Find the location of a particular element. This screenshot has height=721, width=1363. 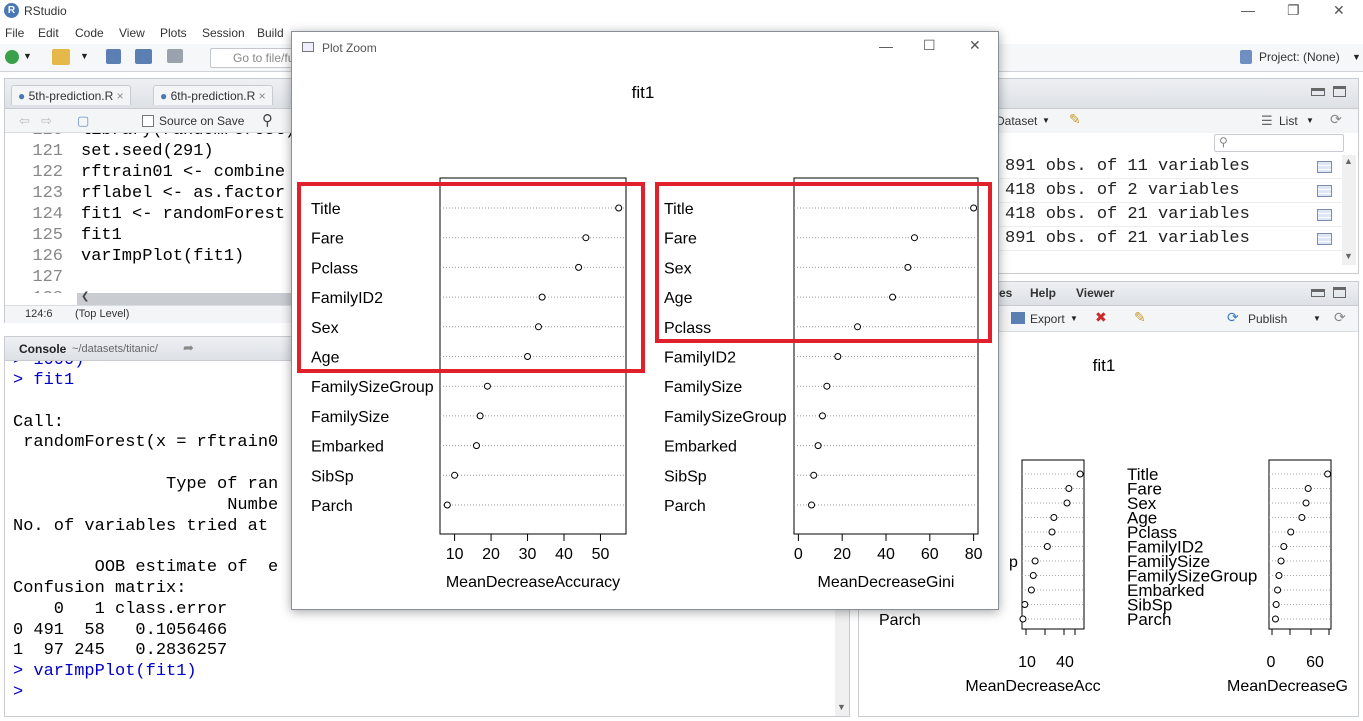

mini-variable-label: FamilySizeGroup is located at coordinates (1192, 576).